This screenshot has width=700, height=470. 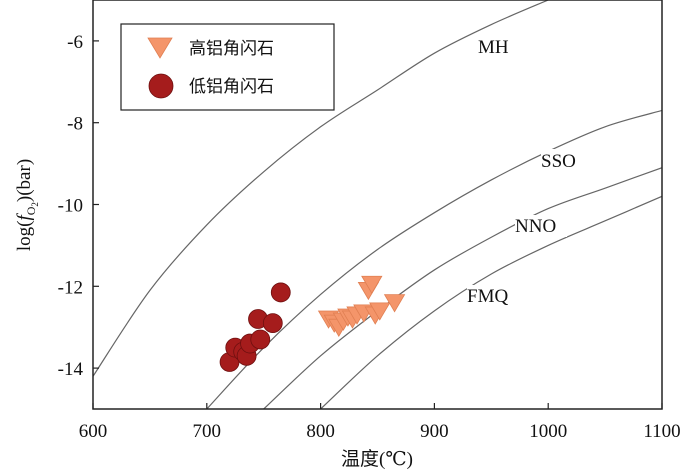 I want to click on x-axis-label: 温度(℃), so click(x=377, y=459).